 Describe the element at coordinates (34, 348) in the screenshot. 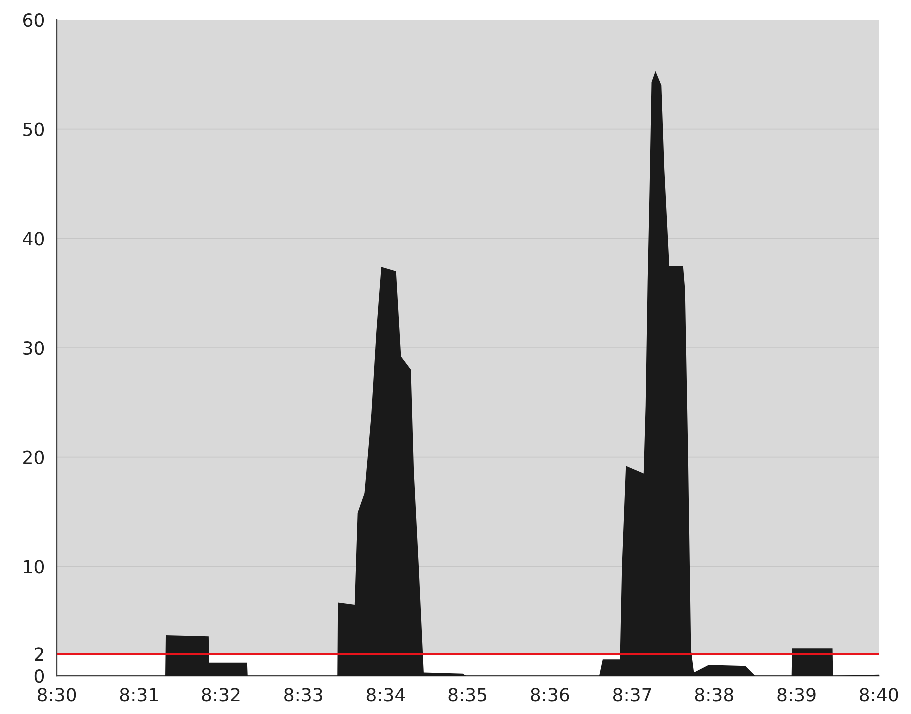

I see `y-tick-label: 30` at that location.